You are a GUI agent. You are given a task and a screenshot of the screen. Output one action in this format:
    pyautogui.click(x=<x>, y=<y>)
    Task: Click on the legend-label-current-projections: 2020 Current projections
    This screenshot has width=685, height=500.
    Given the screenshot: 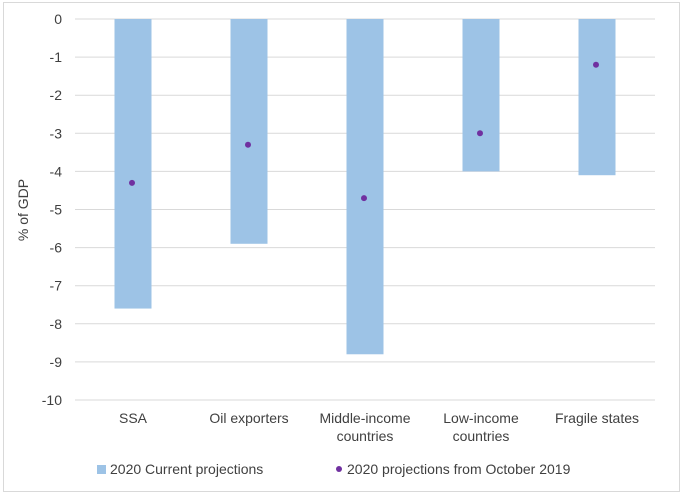 What is the action you would take?
    pyautogui.click(x=186, y=469)
    